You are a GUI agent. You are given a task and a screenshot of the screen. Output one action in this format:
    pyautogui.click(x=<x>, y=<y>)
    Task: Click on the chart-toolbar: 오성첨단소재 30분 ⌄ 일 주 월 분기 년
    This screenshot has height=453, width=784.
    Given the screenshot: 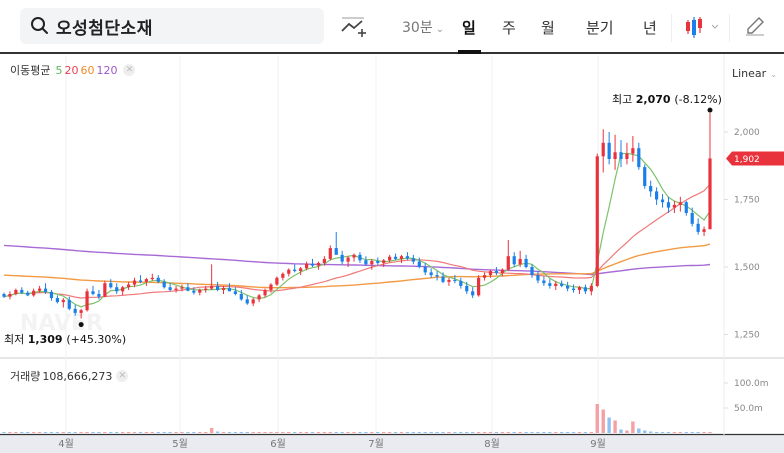 What is the action you would take?
    pyautogui.click(x=392, y=27)
    